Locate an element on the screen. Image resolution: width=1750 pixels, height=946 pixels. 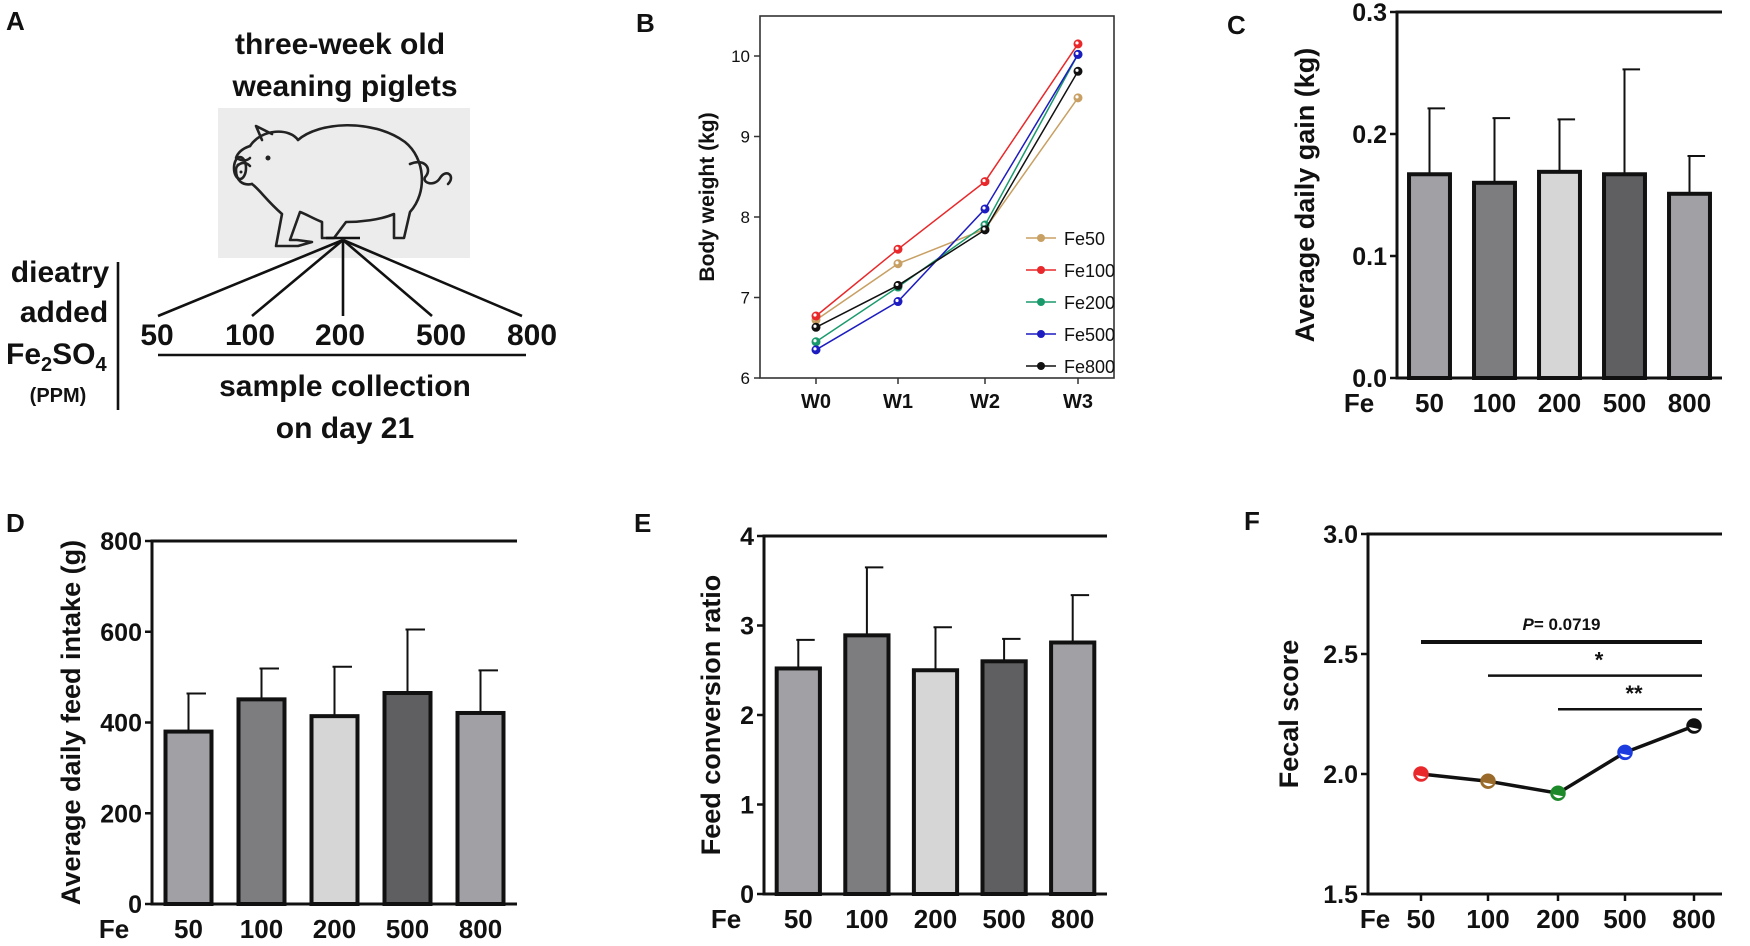
p-value: = 0.0719 is located at coordinates (1567, 624).